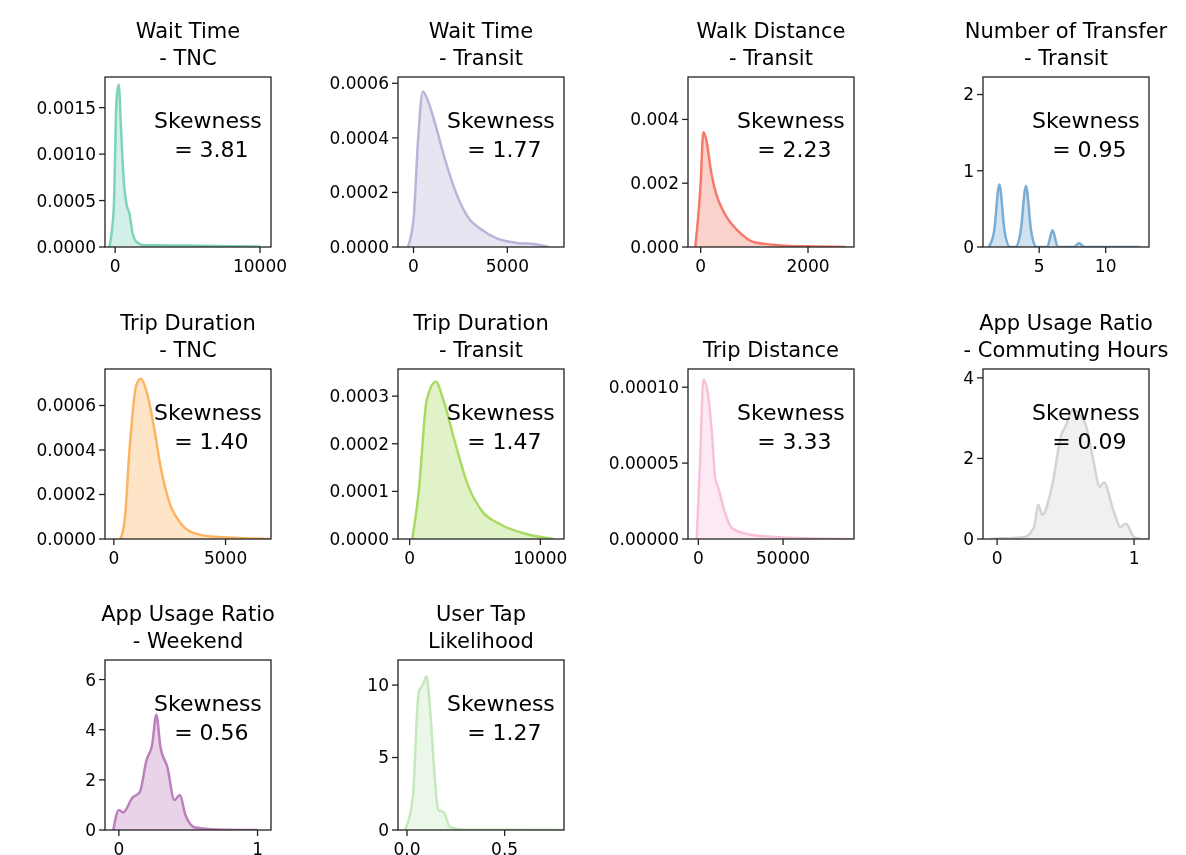 The height and width of the screenshot is (855, 1186). I want to click on chart-title: Number of Transfer - Transit, so click(1066, 44).